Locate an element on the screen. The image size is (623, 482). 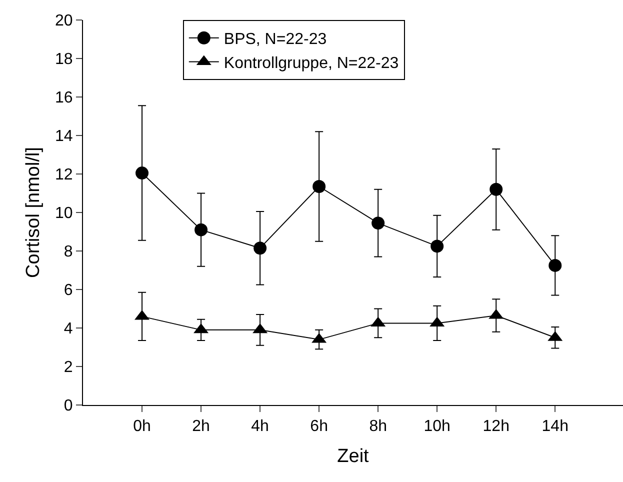
y-tick-label: 16 is located at coordinates (64, 98).